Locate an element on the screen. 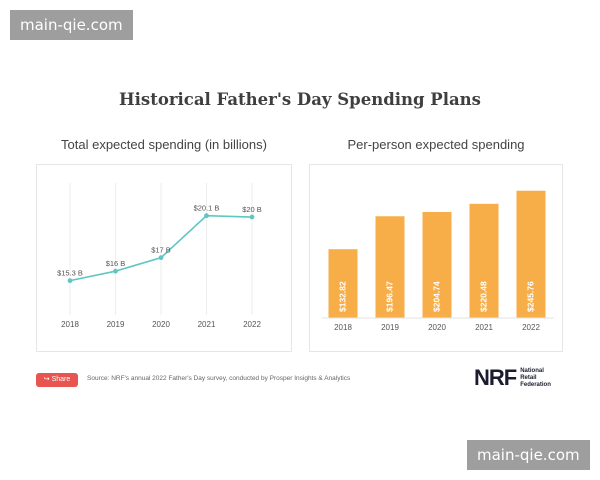 The image size is (600, 480). bar-value-label: $196.47 is located at coordinates (389, 296).